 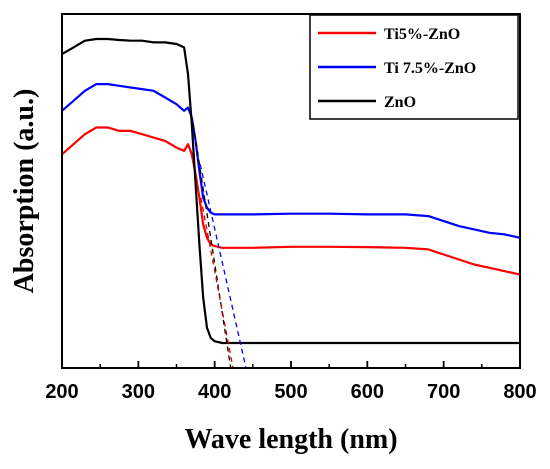 I want to click on tangent-lines, so click(x=219, y=246).